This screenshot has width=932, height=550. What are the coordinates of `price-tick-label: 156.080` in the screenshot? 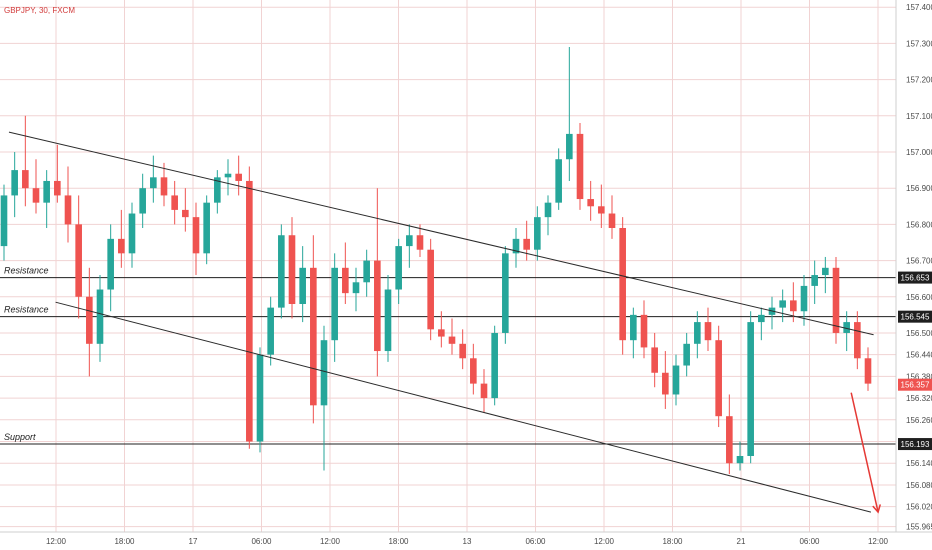 It's located at (919, 485).